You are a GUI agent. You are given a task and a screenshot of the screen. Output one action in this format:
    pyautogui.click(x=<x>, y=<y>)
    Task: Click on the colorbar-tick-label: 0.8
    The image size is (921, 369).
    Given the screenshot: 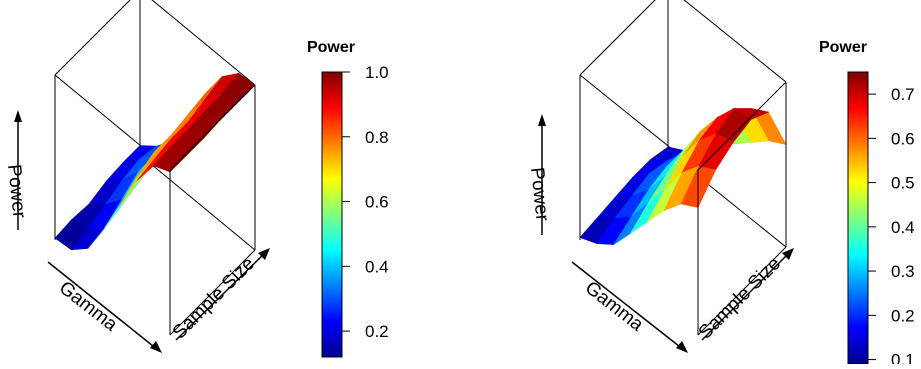 What is the action you would take?
    pyautogui.click(x=377, y=137)
    